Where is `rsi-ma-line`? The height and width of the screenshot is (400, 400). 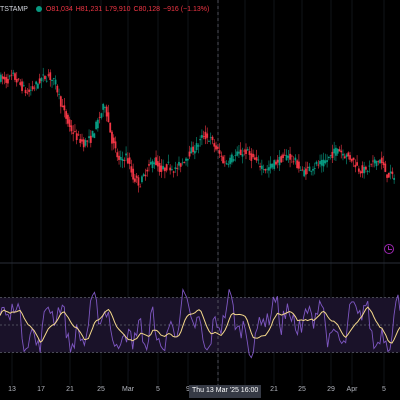
rsi-ma-line is located at coordinates (200, 325).